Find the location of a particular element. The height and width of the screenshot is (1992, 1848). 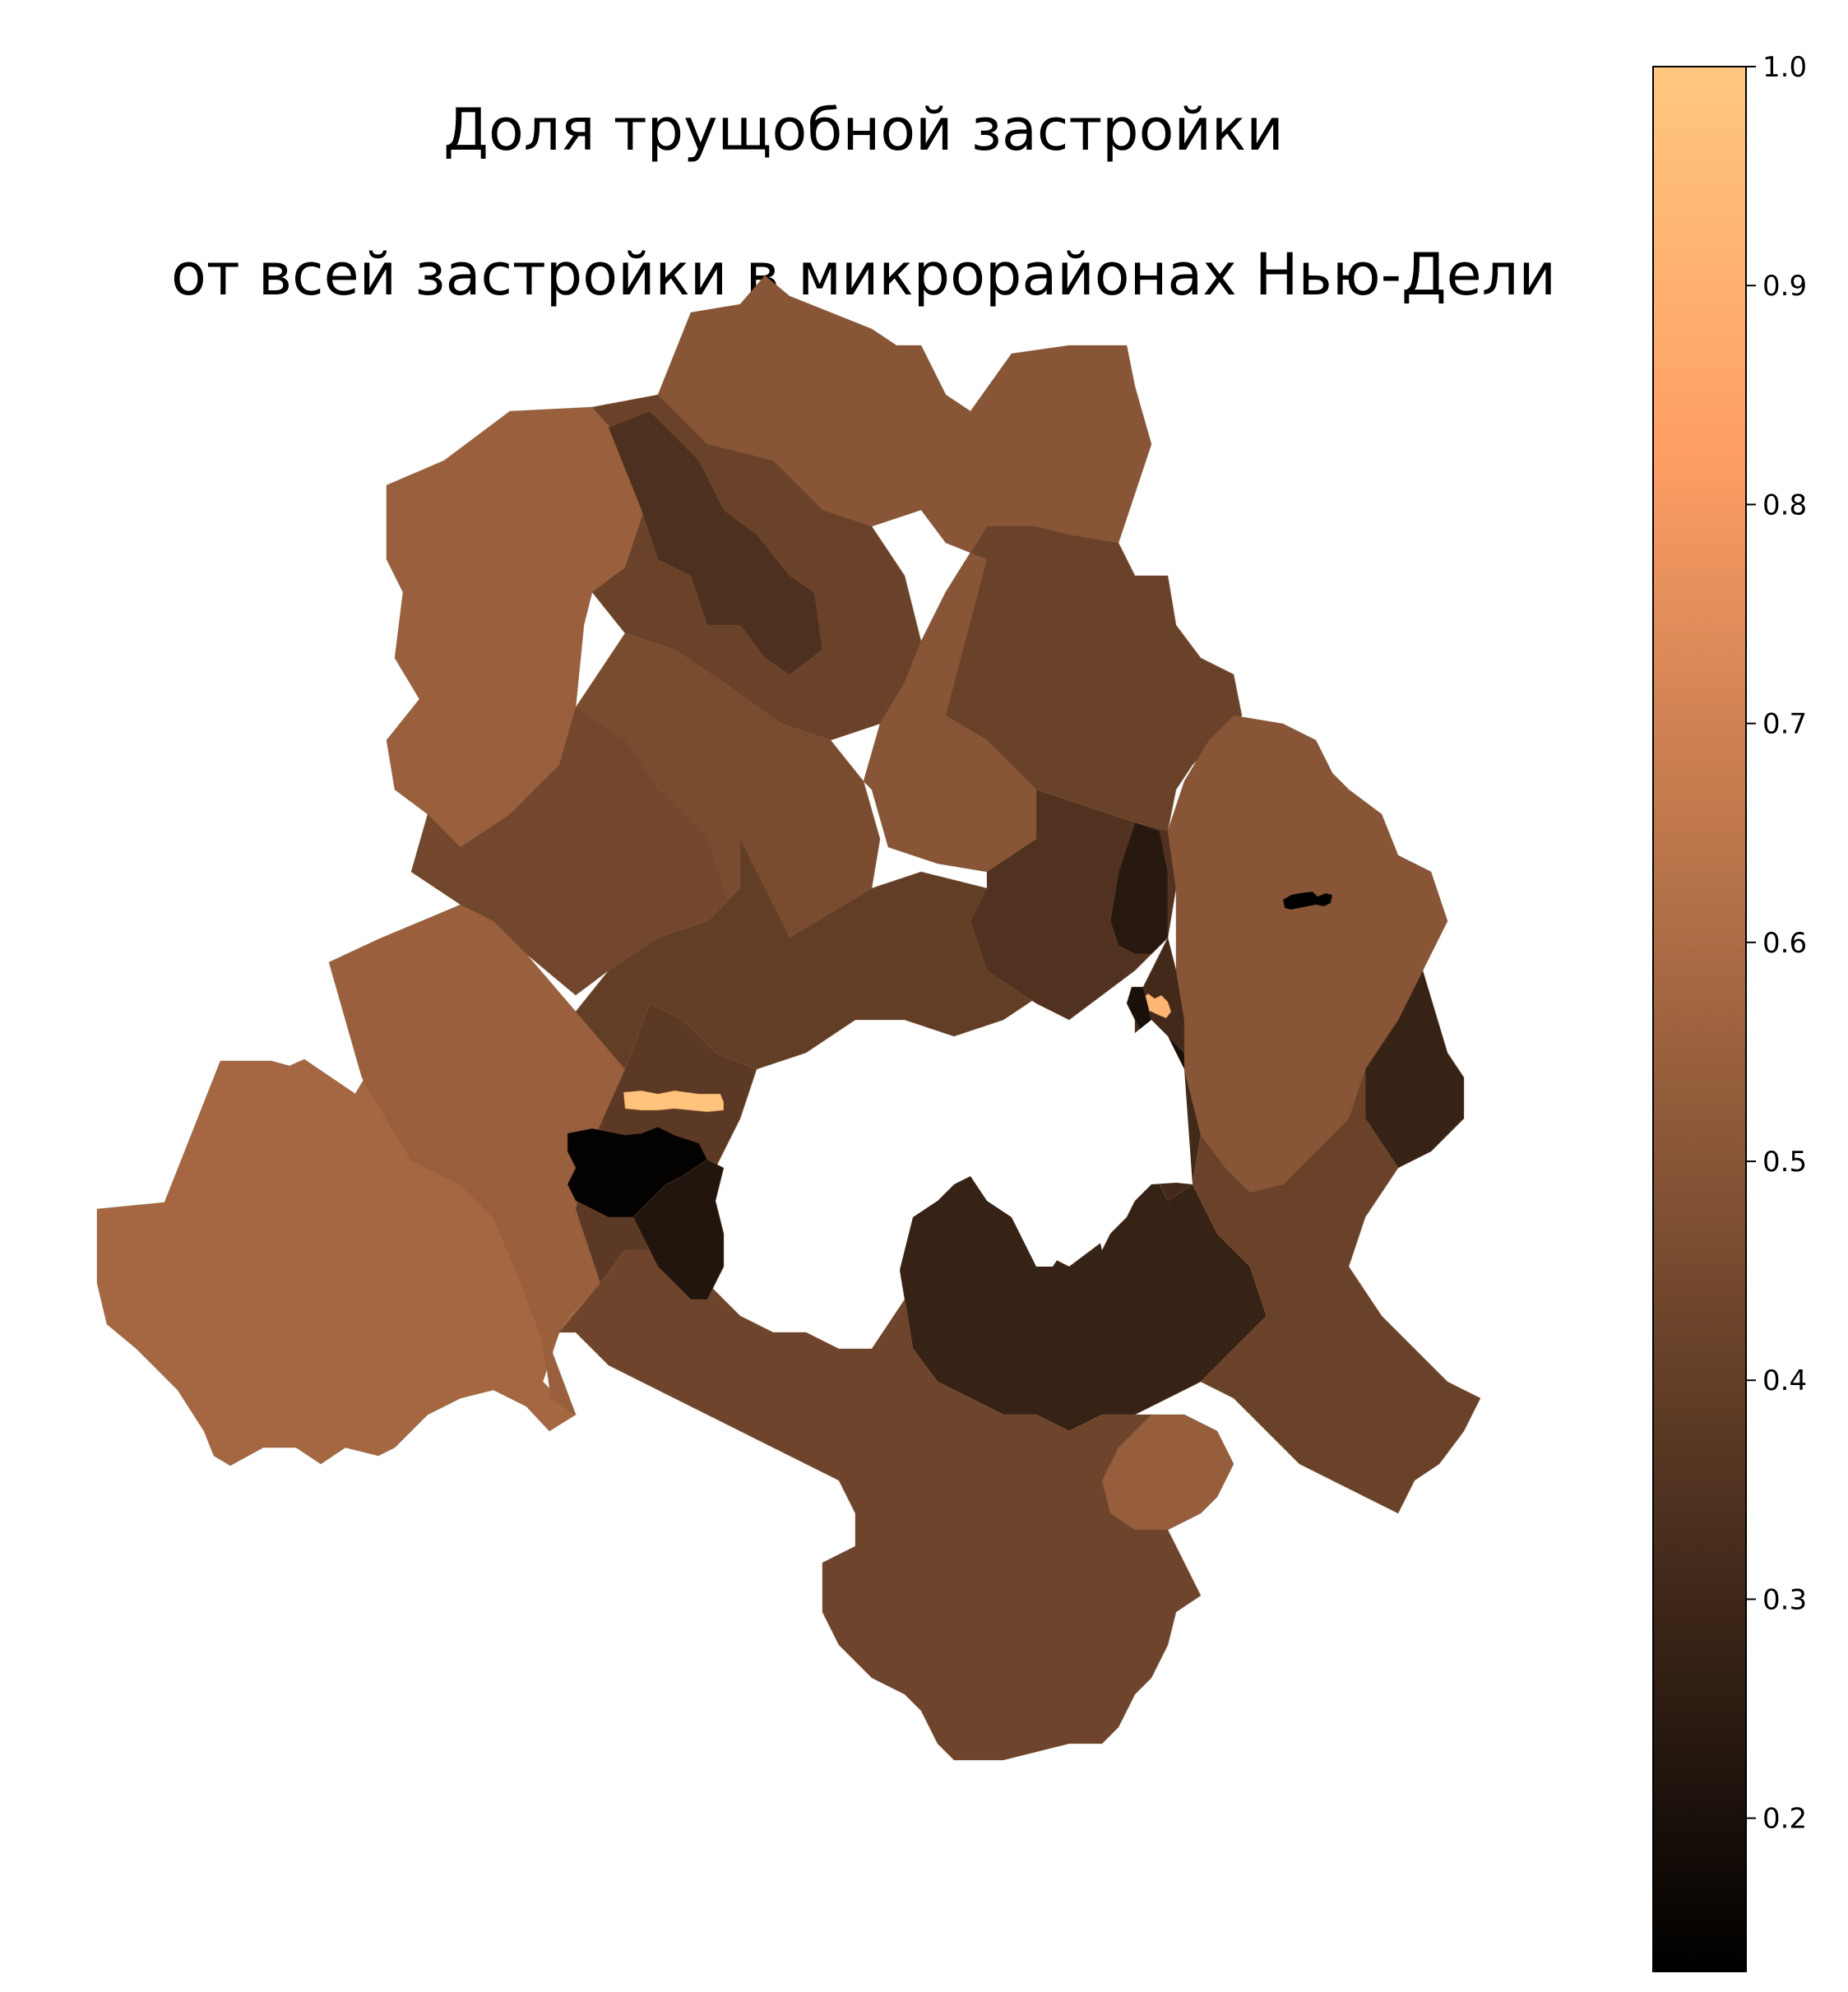

colorbar-gradient is located at coordinates (1699, 1019).